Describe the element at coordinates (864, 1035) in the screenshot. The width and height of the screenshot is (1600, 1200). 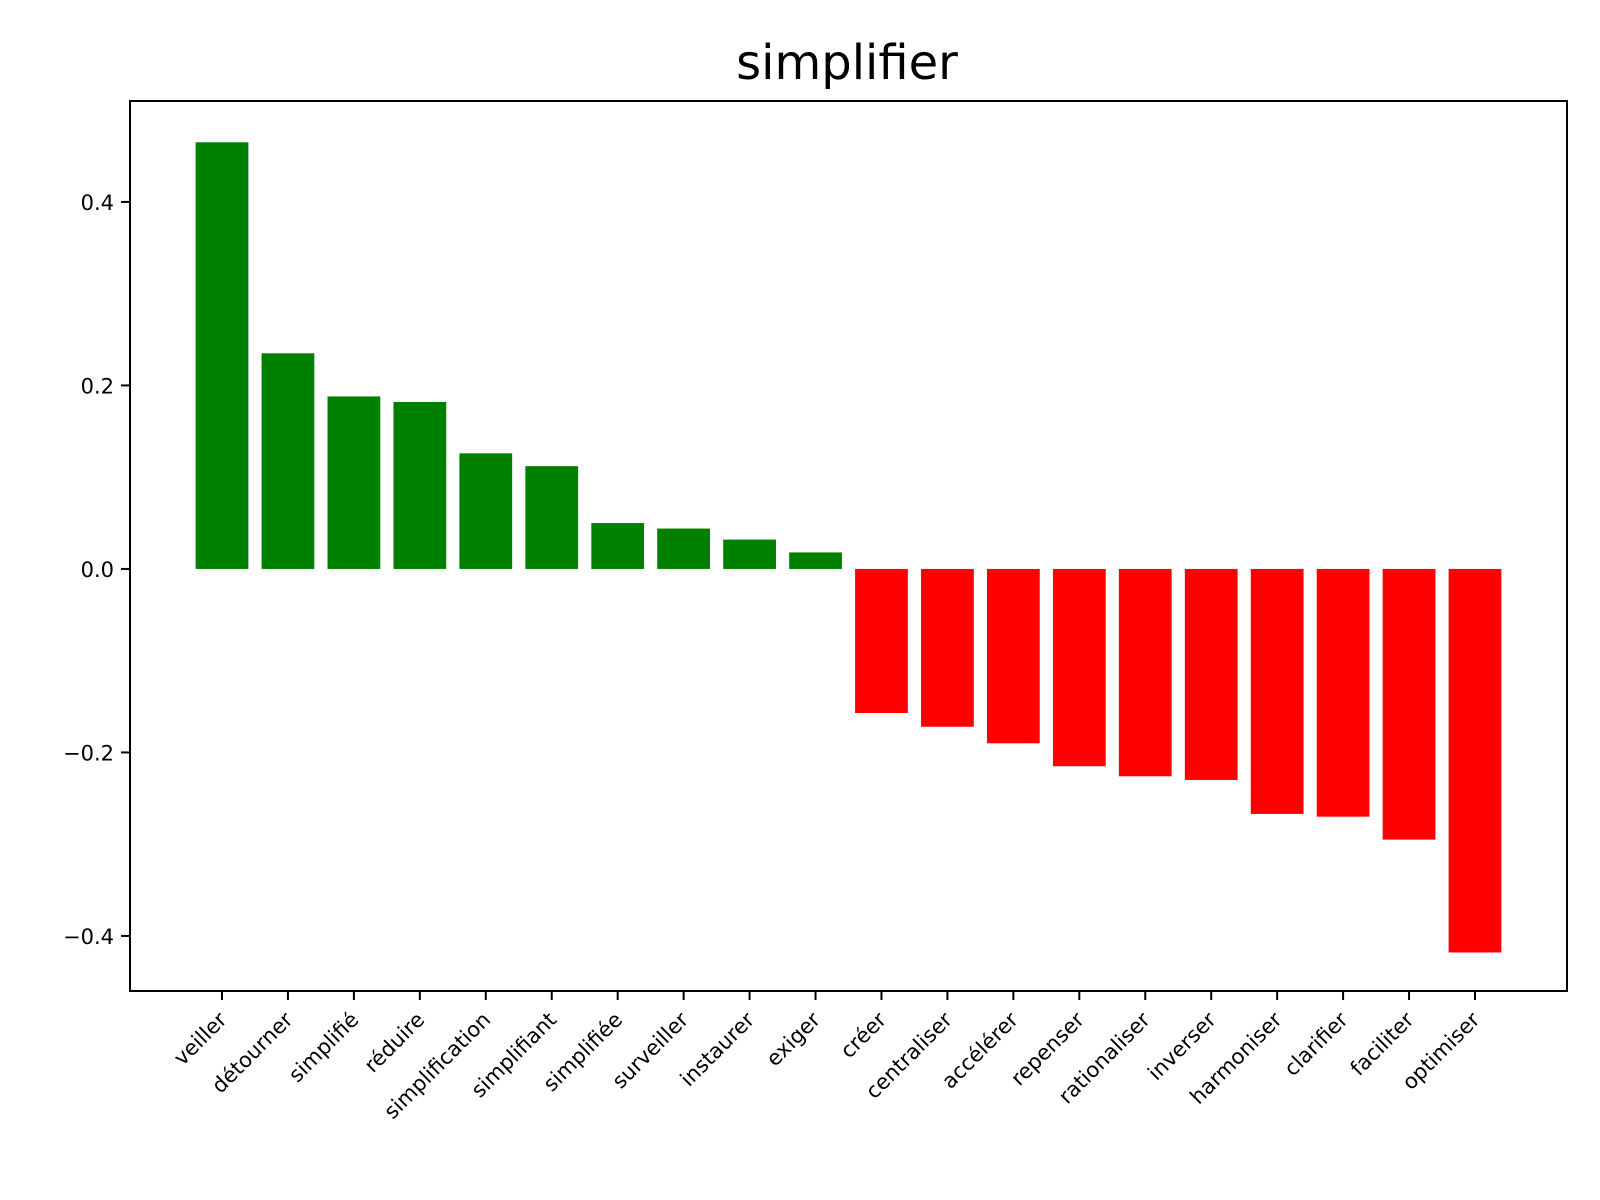
I see `x-tick-label: créer` at that location.